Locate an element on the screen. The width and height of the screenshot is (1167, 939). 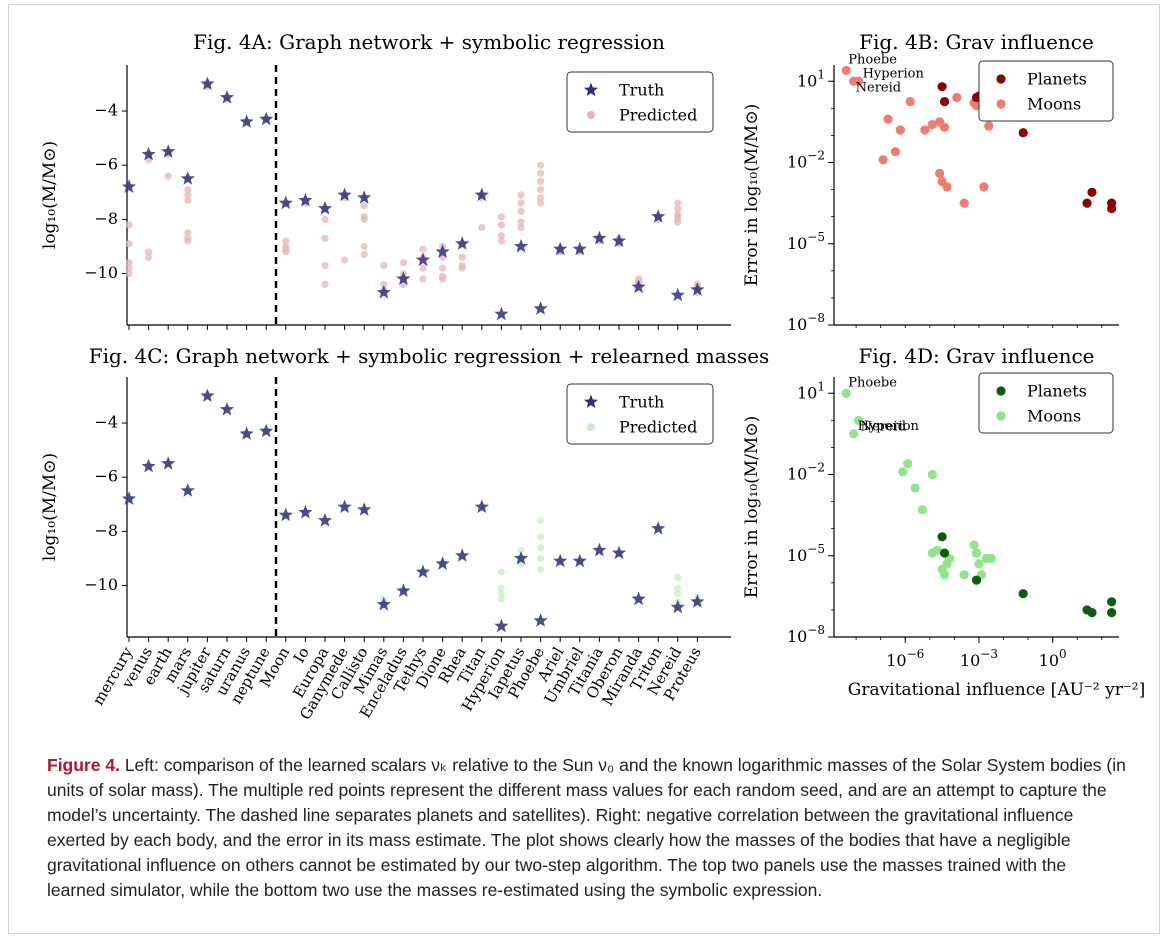
chart-title-4B: Fig. 4B: Grav influence is located at coordinates (976, 42).